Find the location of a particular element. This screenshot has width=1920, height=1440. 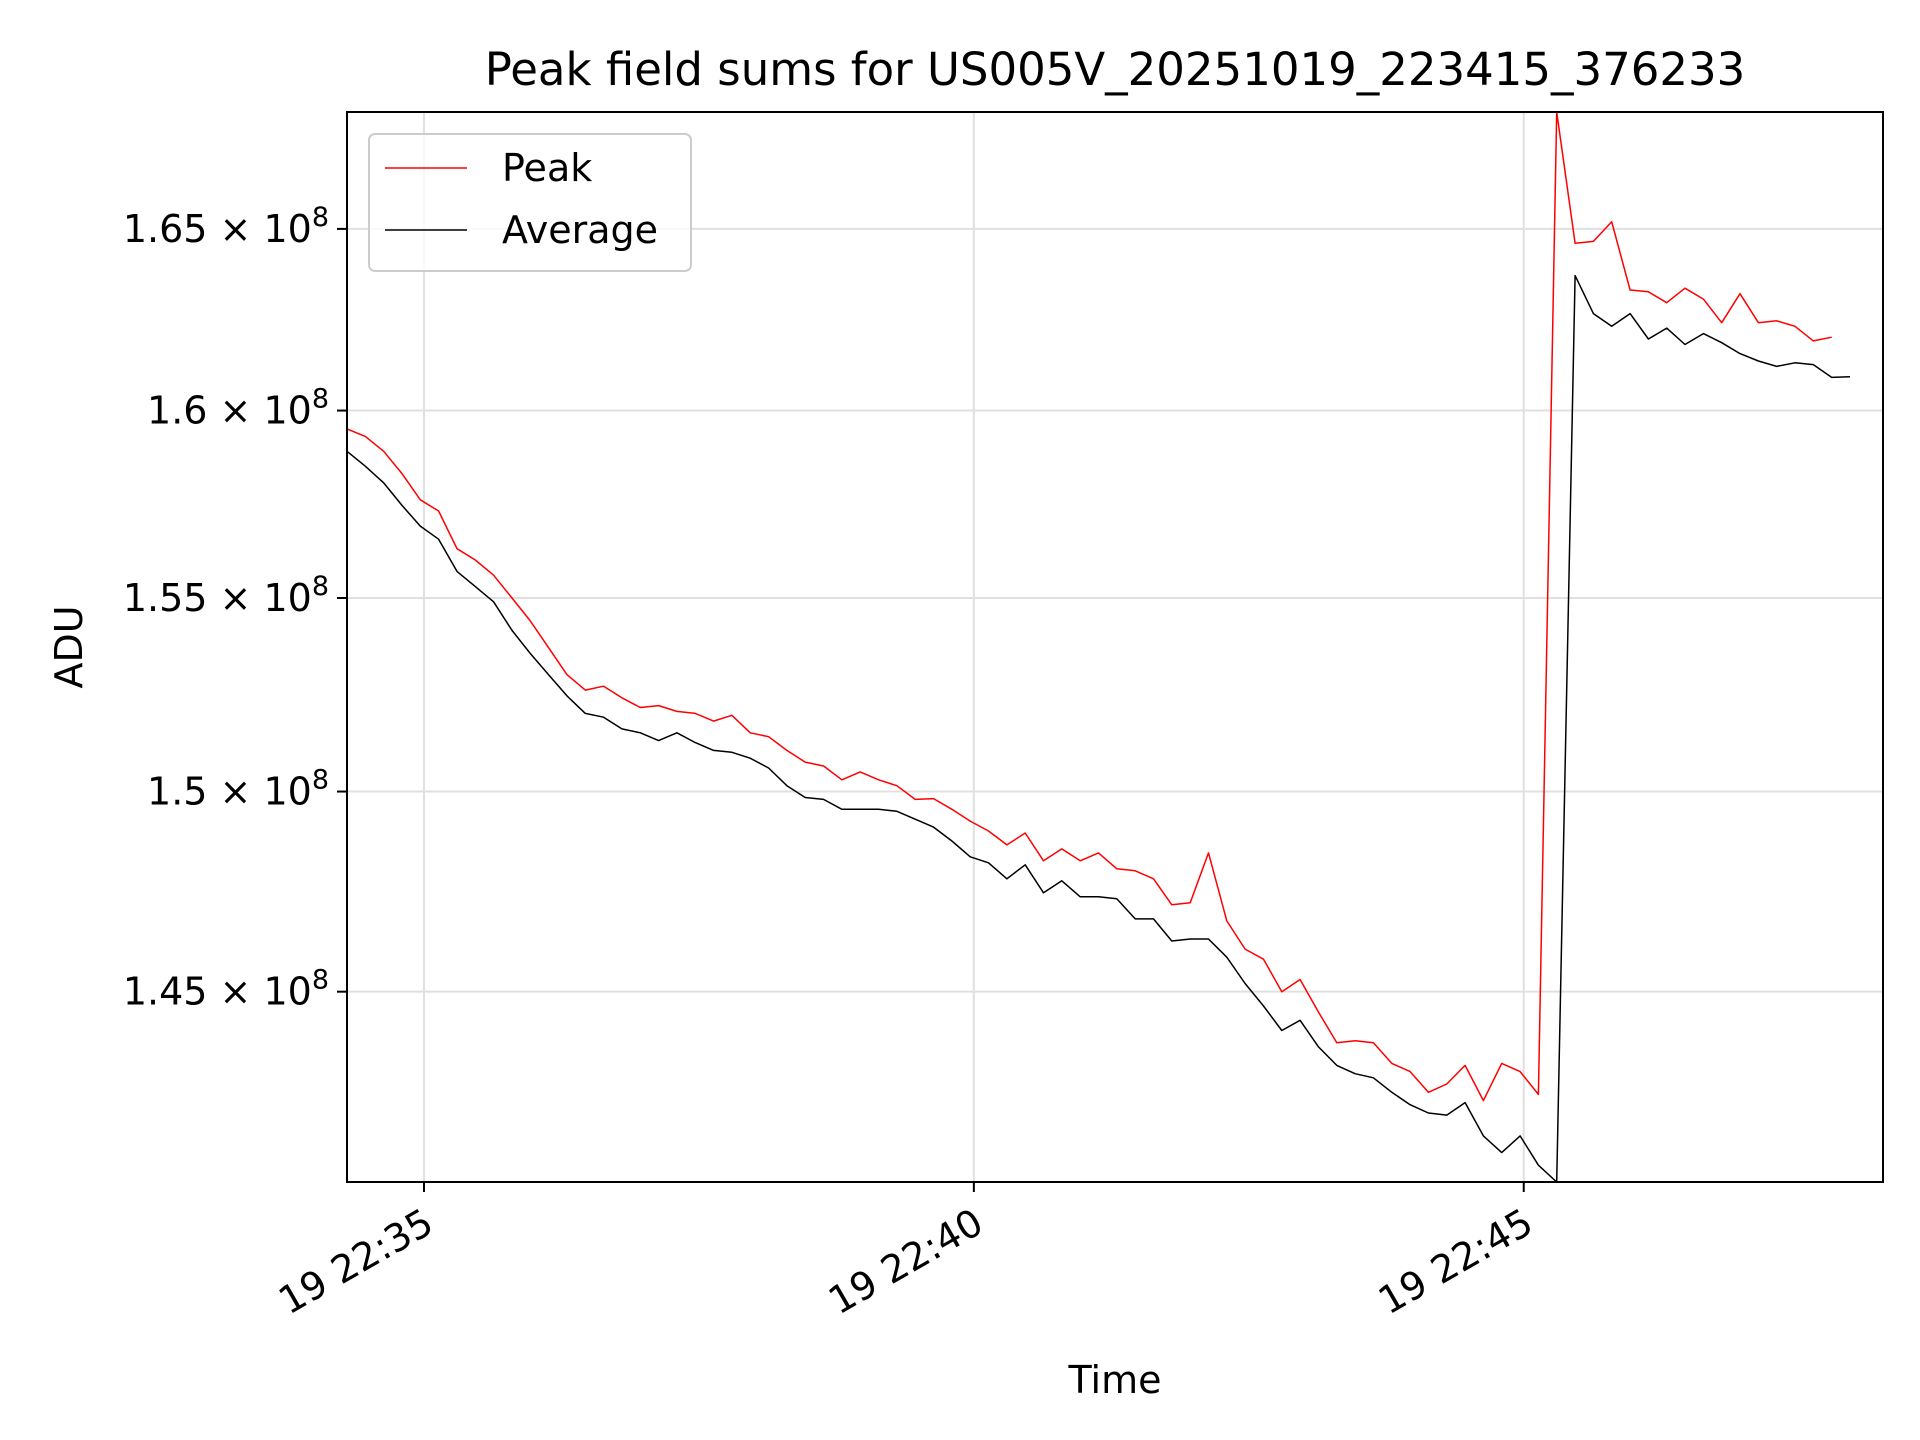

legend: Peak Average is located at coordinates (530, 202).